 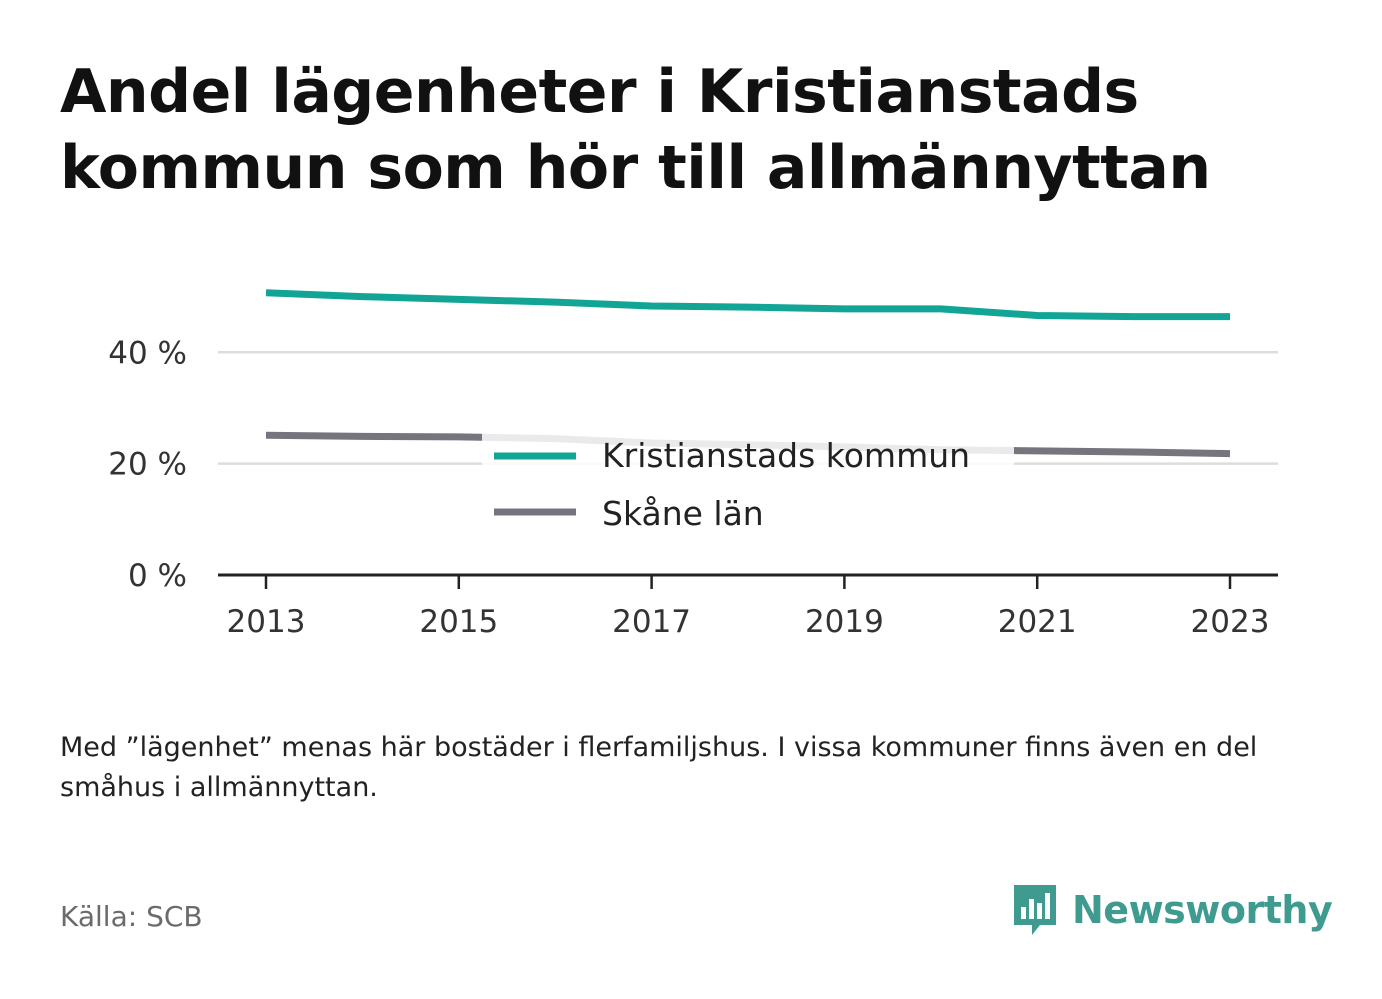 I want to click on x-tick-label: 2017, so click(x=651, y=622).